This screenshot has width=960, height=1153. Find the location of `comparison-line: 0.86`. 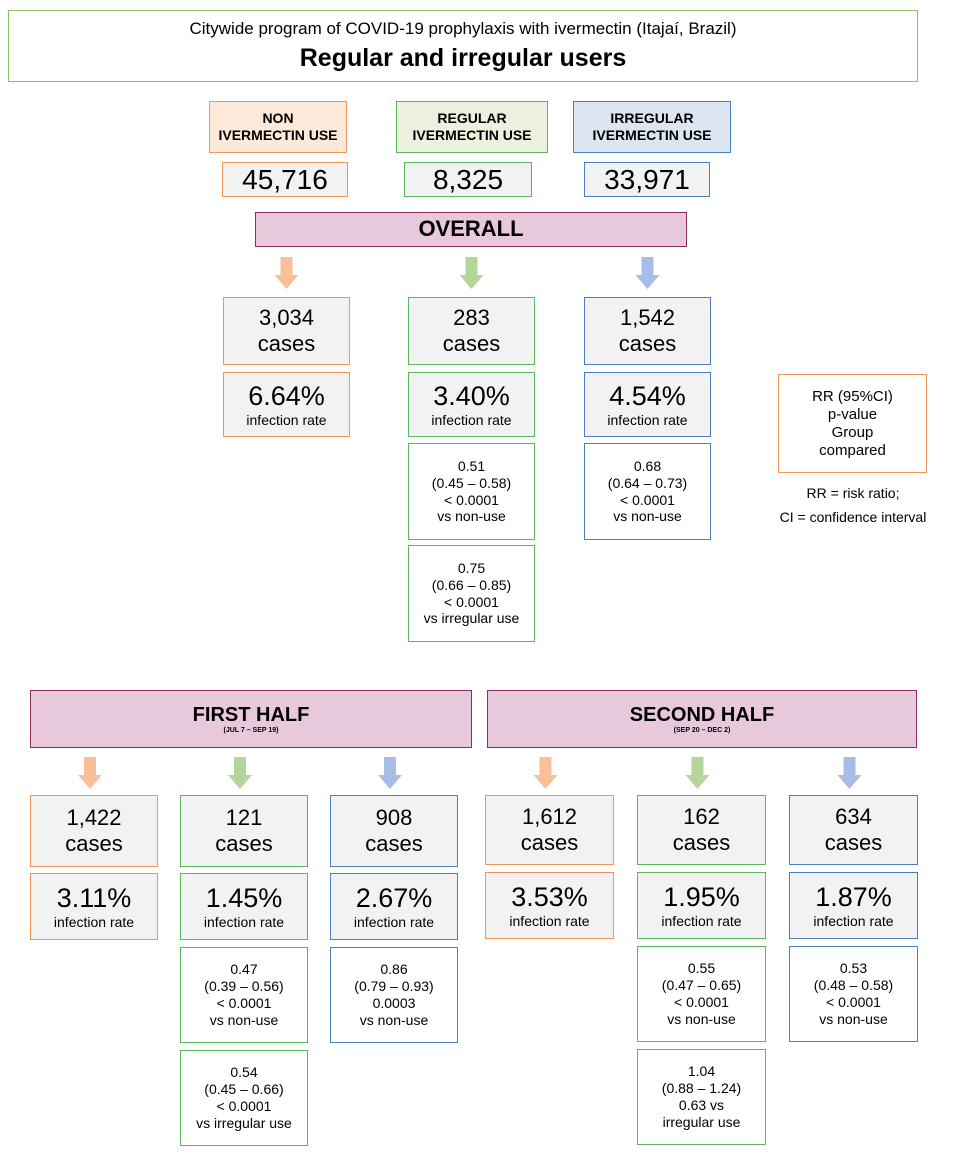

comparison-line: 0.86 is located at coordinates (394, 969).